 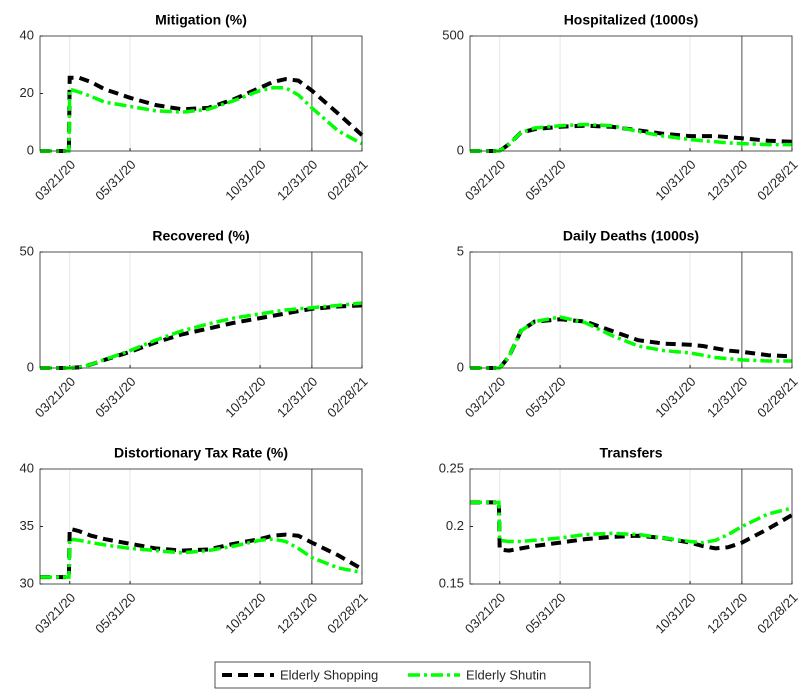 I want to click on legend-label: Elderly Shopping, so click(x=329, y=674).